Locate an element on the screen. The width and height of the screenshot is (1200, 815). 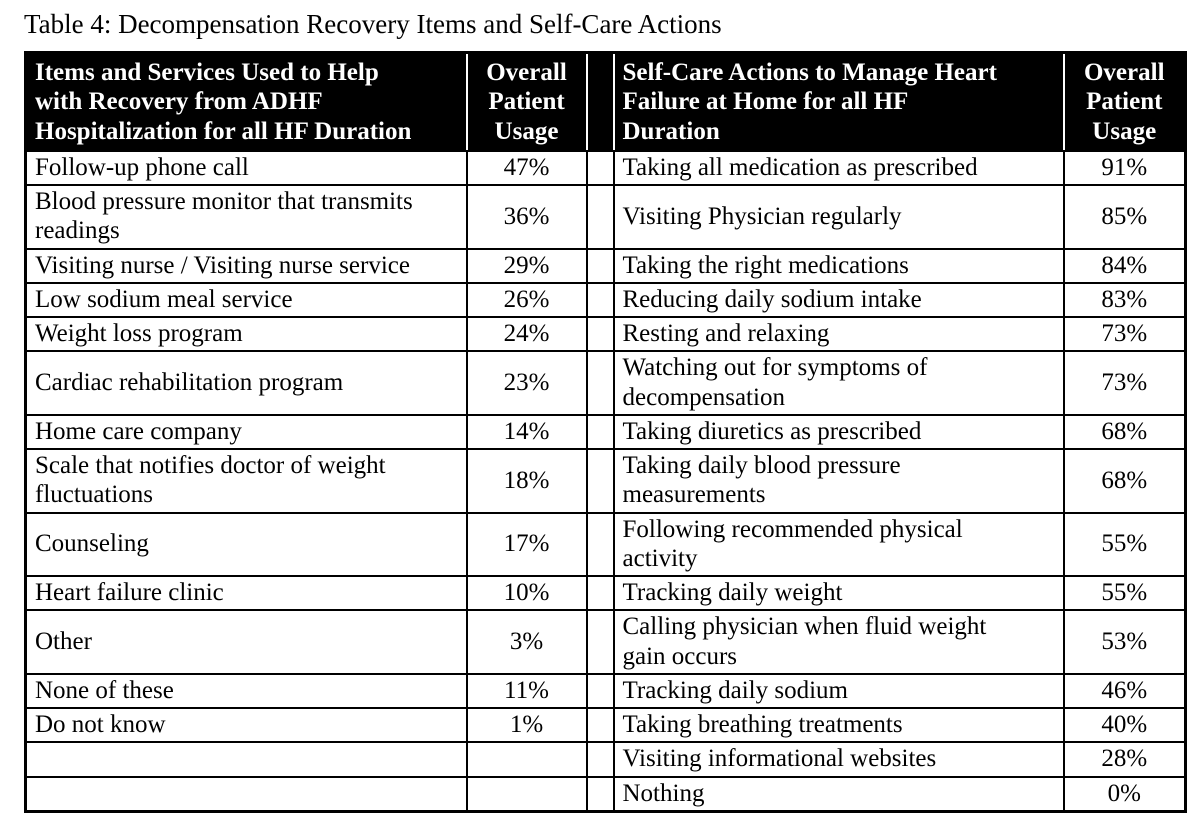
action-usage-cell: 53% is located at coordinates (1124, 642).